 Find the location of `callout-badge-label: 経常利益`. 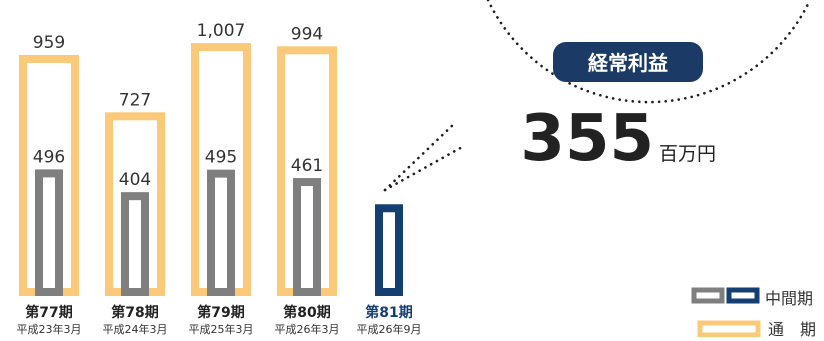

callout-badge-label: 経常利益 is located at coordinates (628, 63).